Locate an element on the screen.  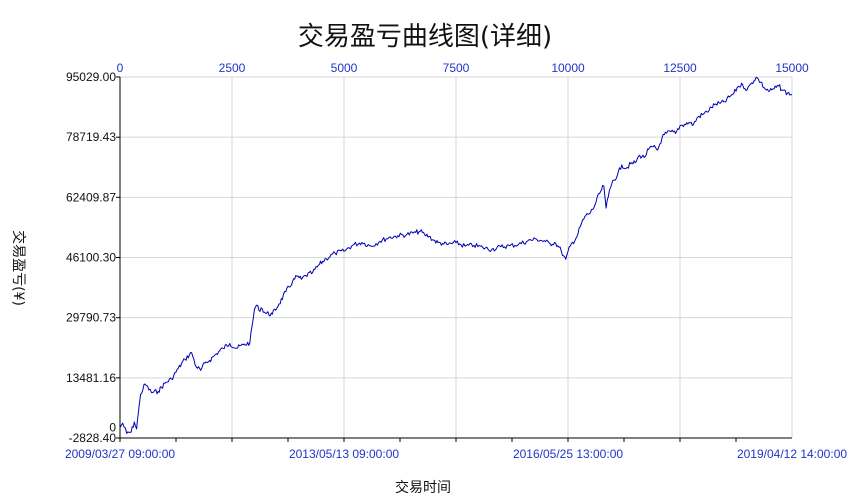
x-top-tick-label: 15000 is located at coordinates (792, 68).